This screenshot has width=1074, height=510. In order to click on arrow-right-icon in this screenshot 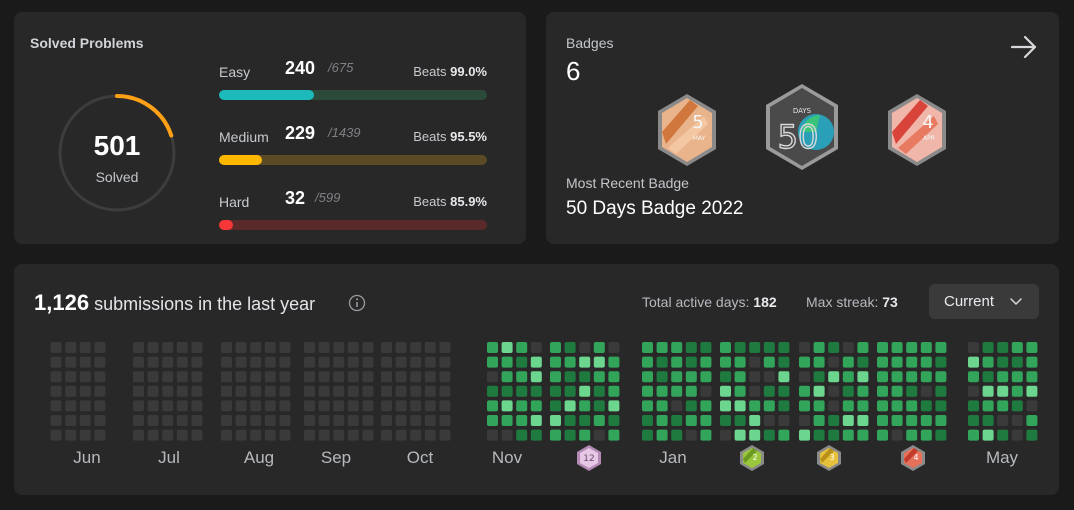, I will do `click(1024, 47)`.